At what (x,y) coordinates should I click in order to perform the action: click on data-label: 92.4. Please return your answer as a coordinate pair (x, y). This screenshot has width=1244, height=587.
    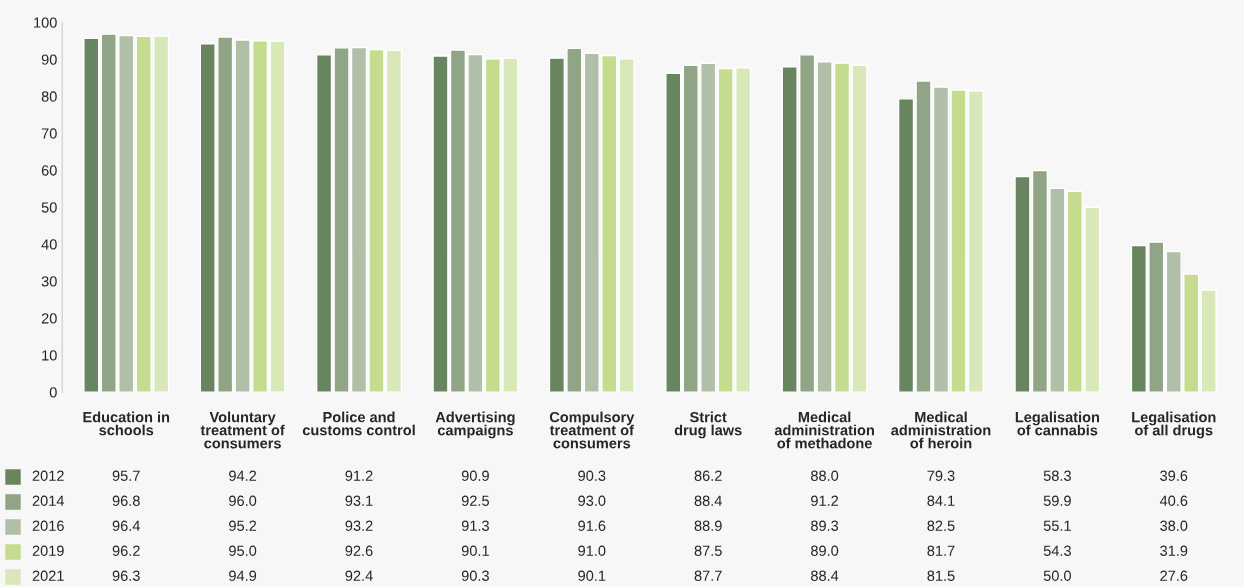
    Looking at the image, I should click on (359, 575).